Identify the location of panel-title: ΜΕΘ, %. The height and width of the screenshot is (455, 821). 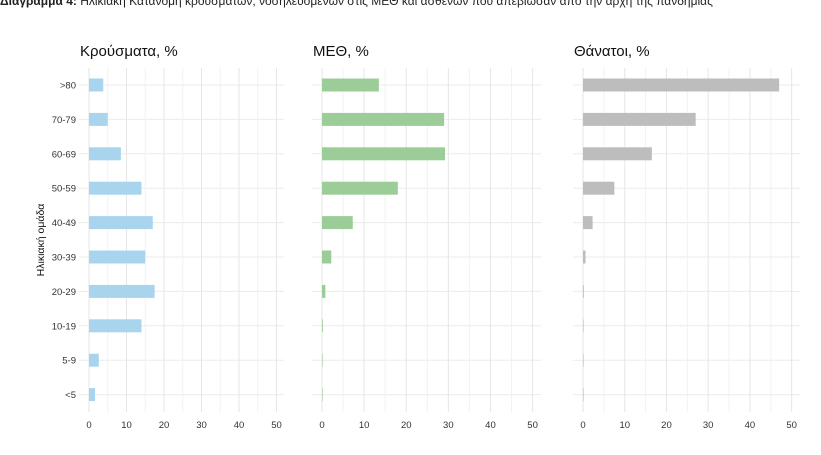
(341, 51).